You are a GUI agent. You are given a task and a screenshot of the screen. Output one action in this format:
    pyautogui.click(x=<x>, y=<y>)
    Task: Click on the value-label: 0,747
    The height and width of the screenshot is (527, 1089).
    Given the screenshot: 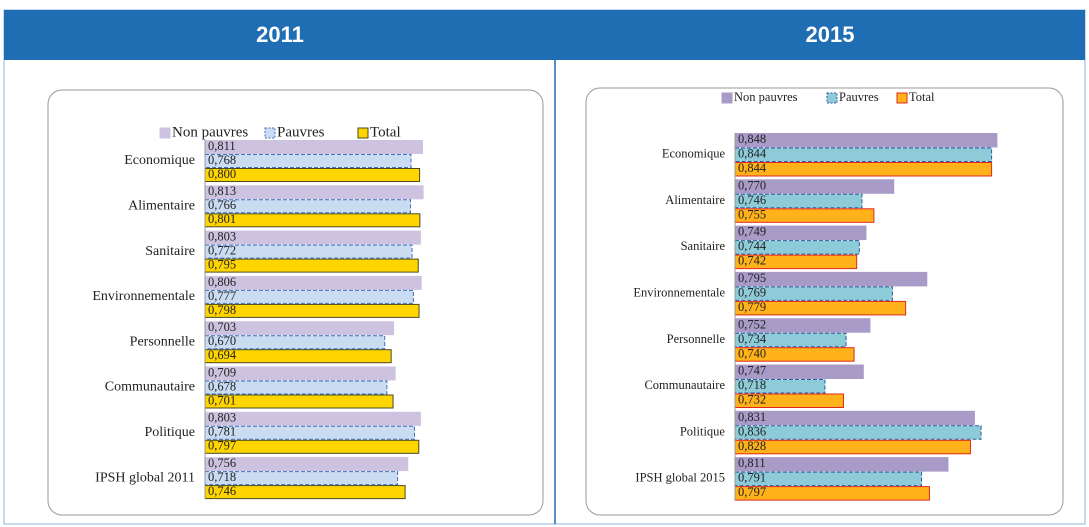 What is the action you would take?
    pyautogui.click(x=752, y=371)
    